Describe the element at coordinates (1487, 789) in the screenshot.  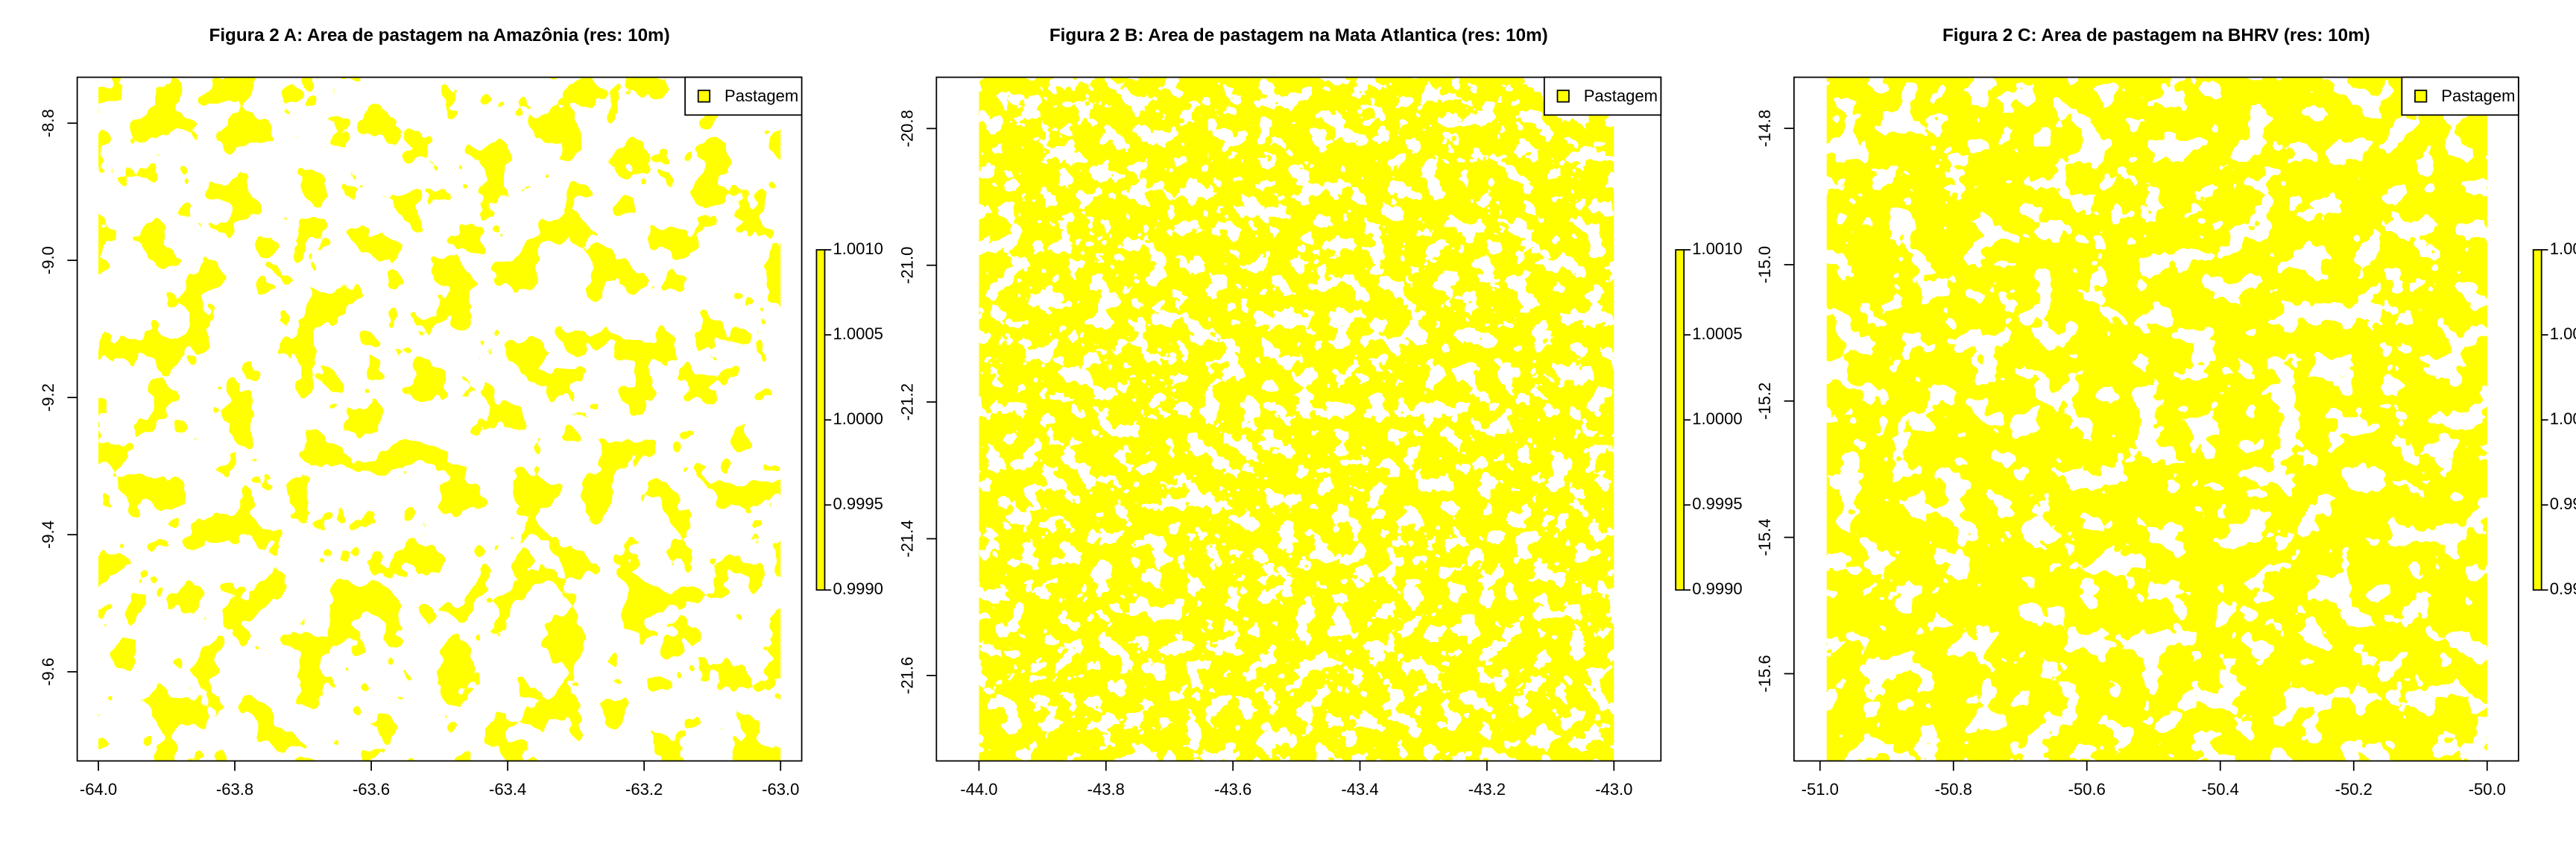
I see `x-tick-label: -43.2` at that location.